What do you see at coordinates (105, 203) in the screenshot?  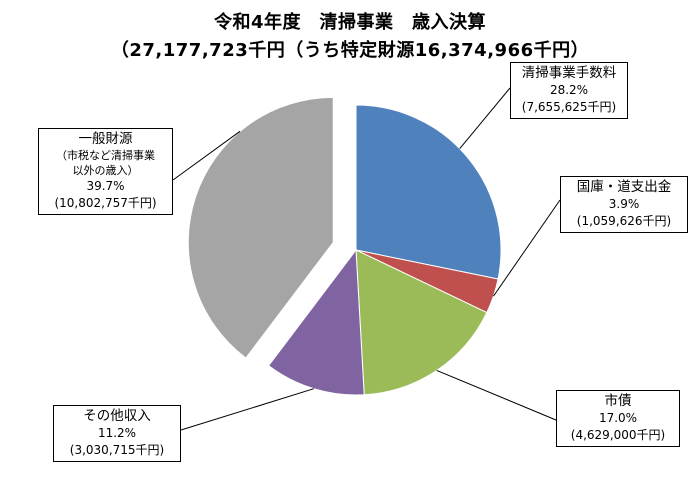 I see `slice-amount: (10,802,757千円)` at bounding box center [105, 203].